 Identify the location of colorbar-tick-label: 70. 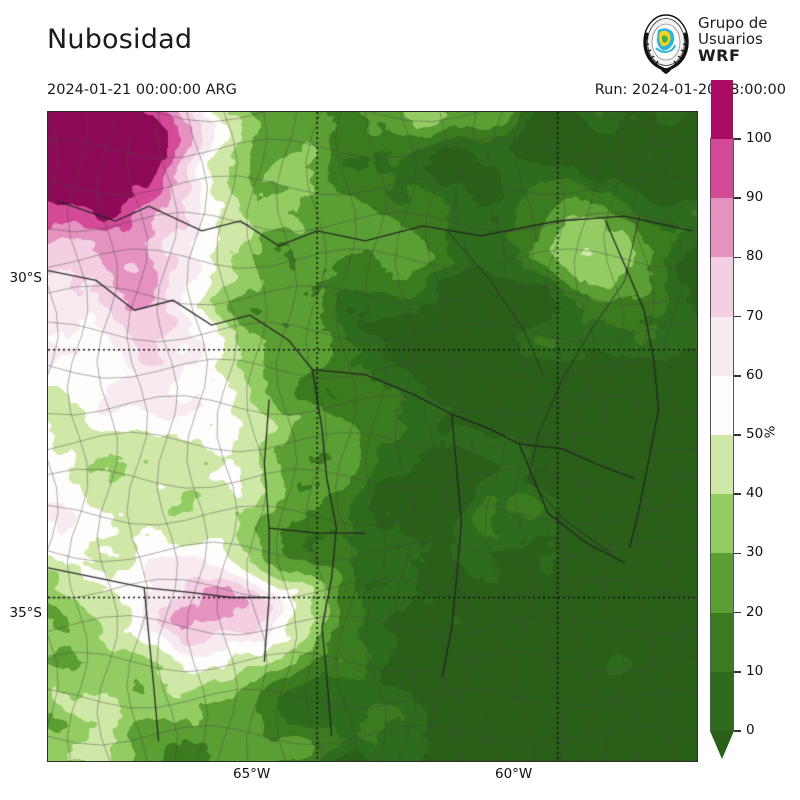
(755, 315).